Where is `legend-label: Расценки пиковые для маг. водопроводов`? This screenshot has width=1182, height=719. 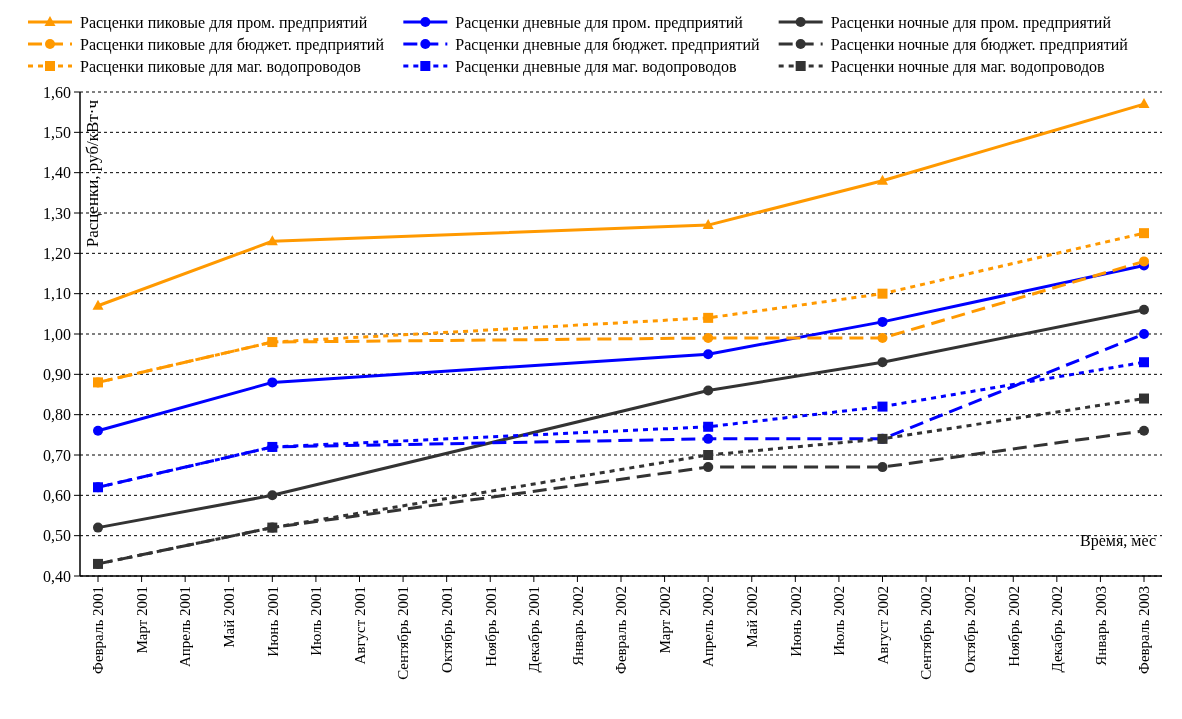
legend-label: Расценки пиковые для маг. водопроводов is located at coordinates (221, 66).